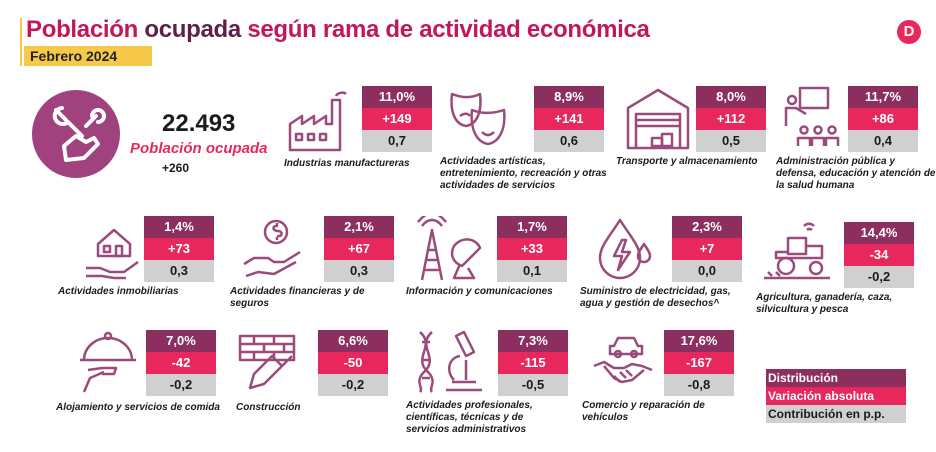 This screenshot has height=452, width=936. Describe the element at coordinates (707, 271) in the screenshot. I see `contribution-cell: 0,0` at that location.